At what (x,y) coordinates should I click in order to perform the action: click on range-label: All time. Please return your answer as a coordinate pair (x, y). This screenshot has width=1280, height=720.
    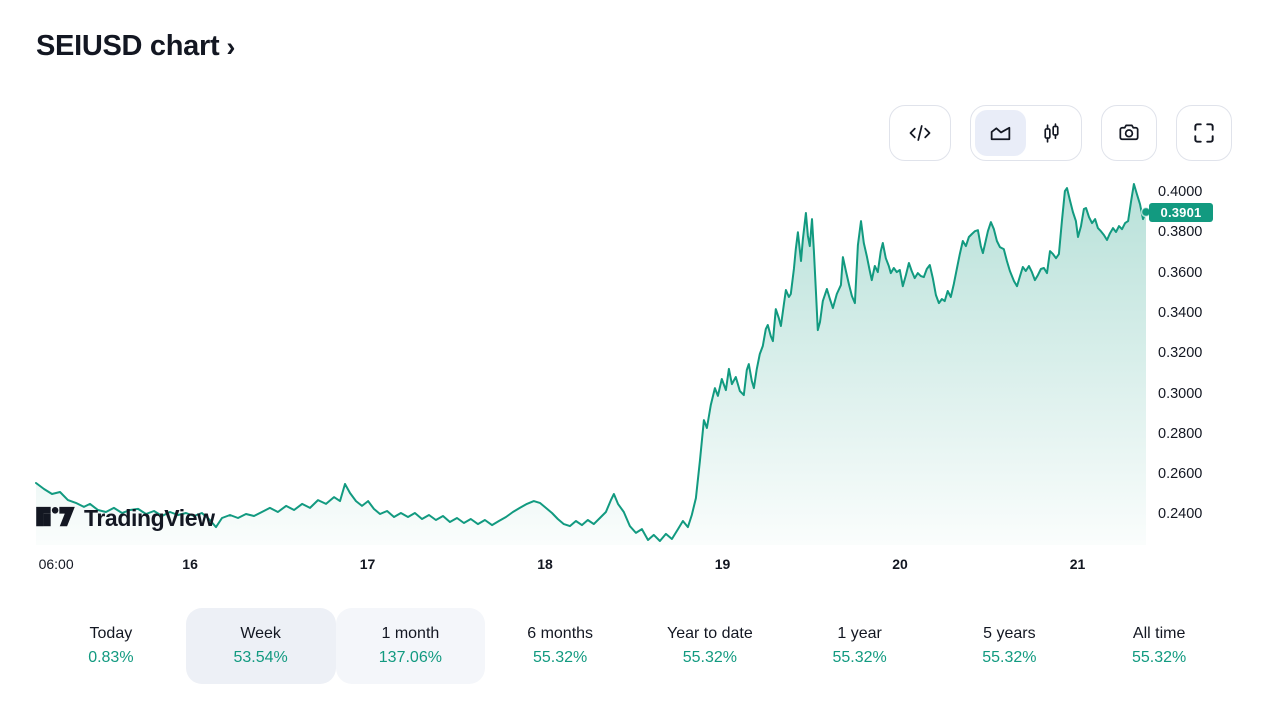
    Looking at the image, I should click on (1159, 633).